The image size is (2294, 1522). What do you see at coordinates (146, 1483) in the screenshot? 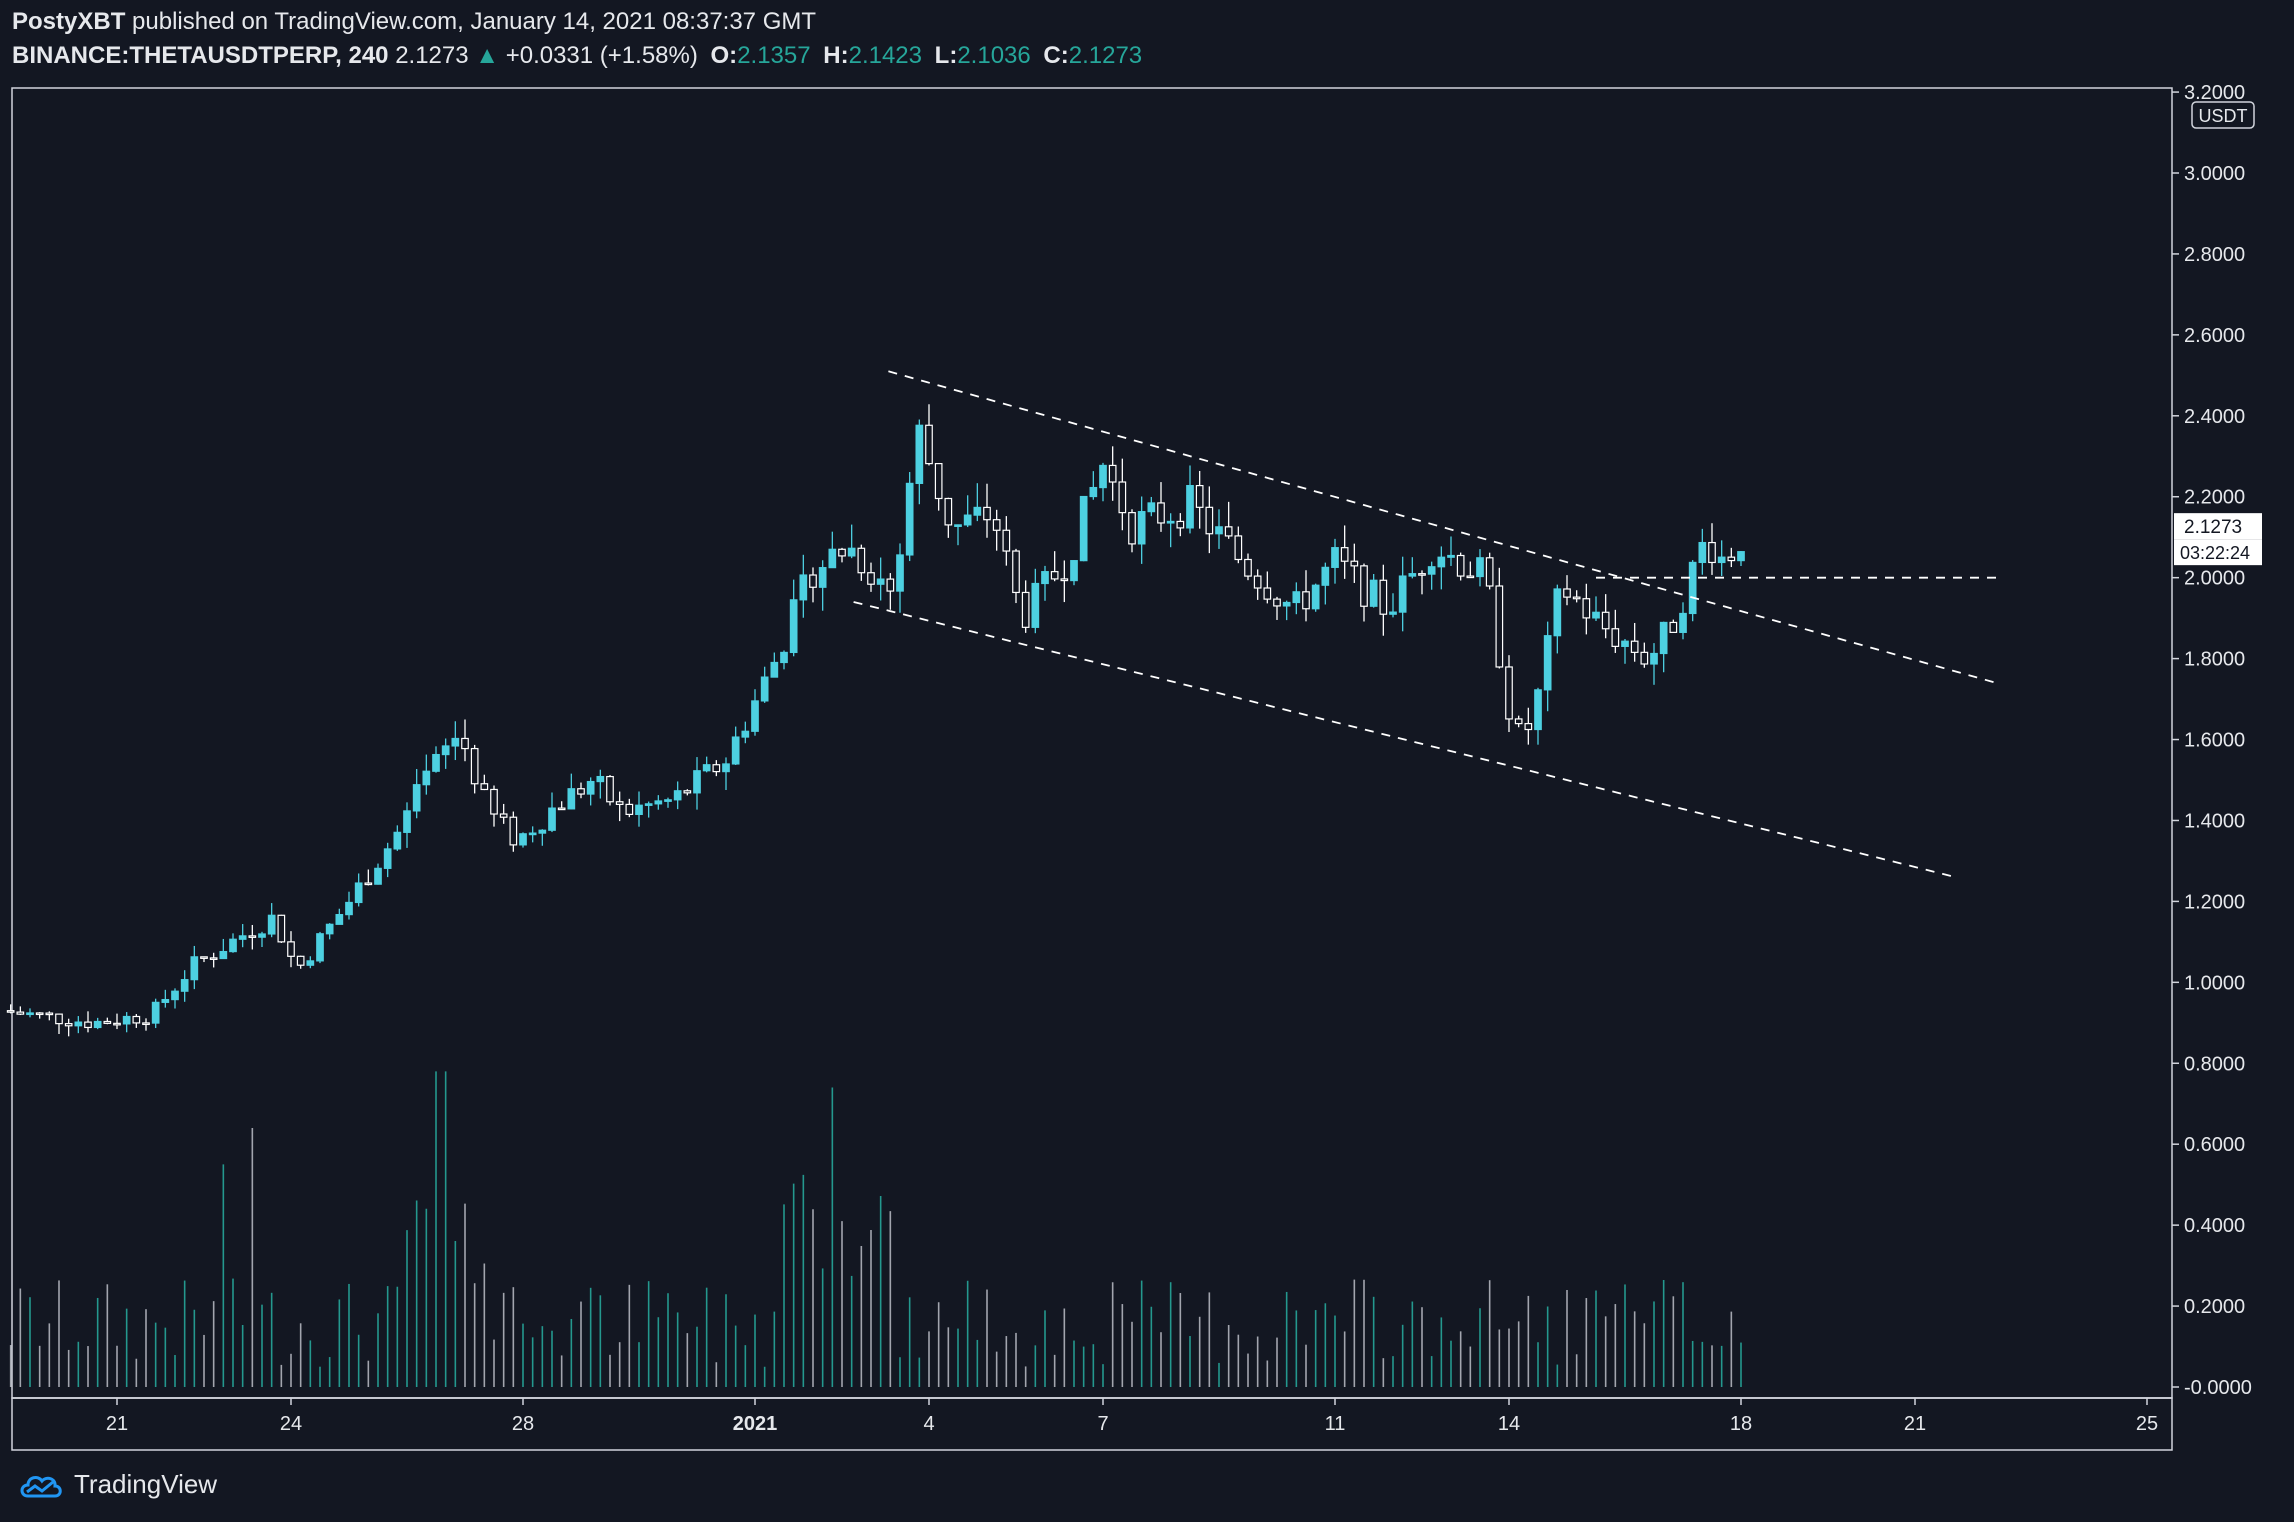
I see `brand-name: TradingView` at bounding box center [146, 1483].